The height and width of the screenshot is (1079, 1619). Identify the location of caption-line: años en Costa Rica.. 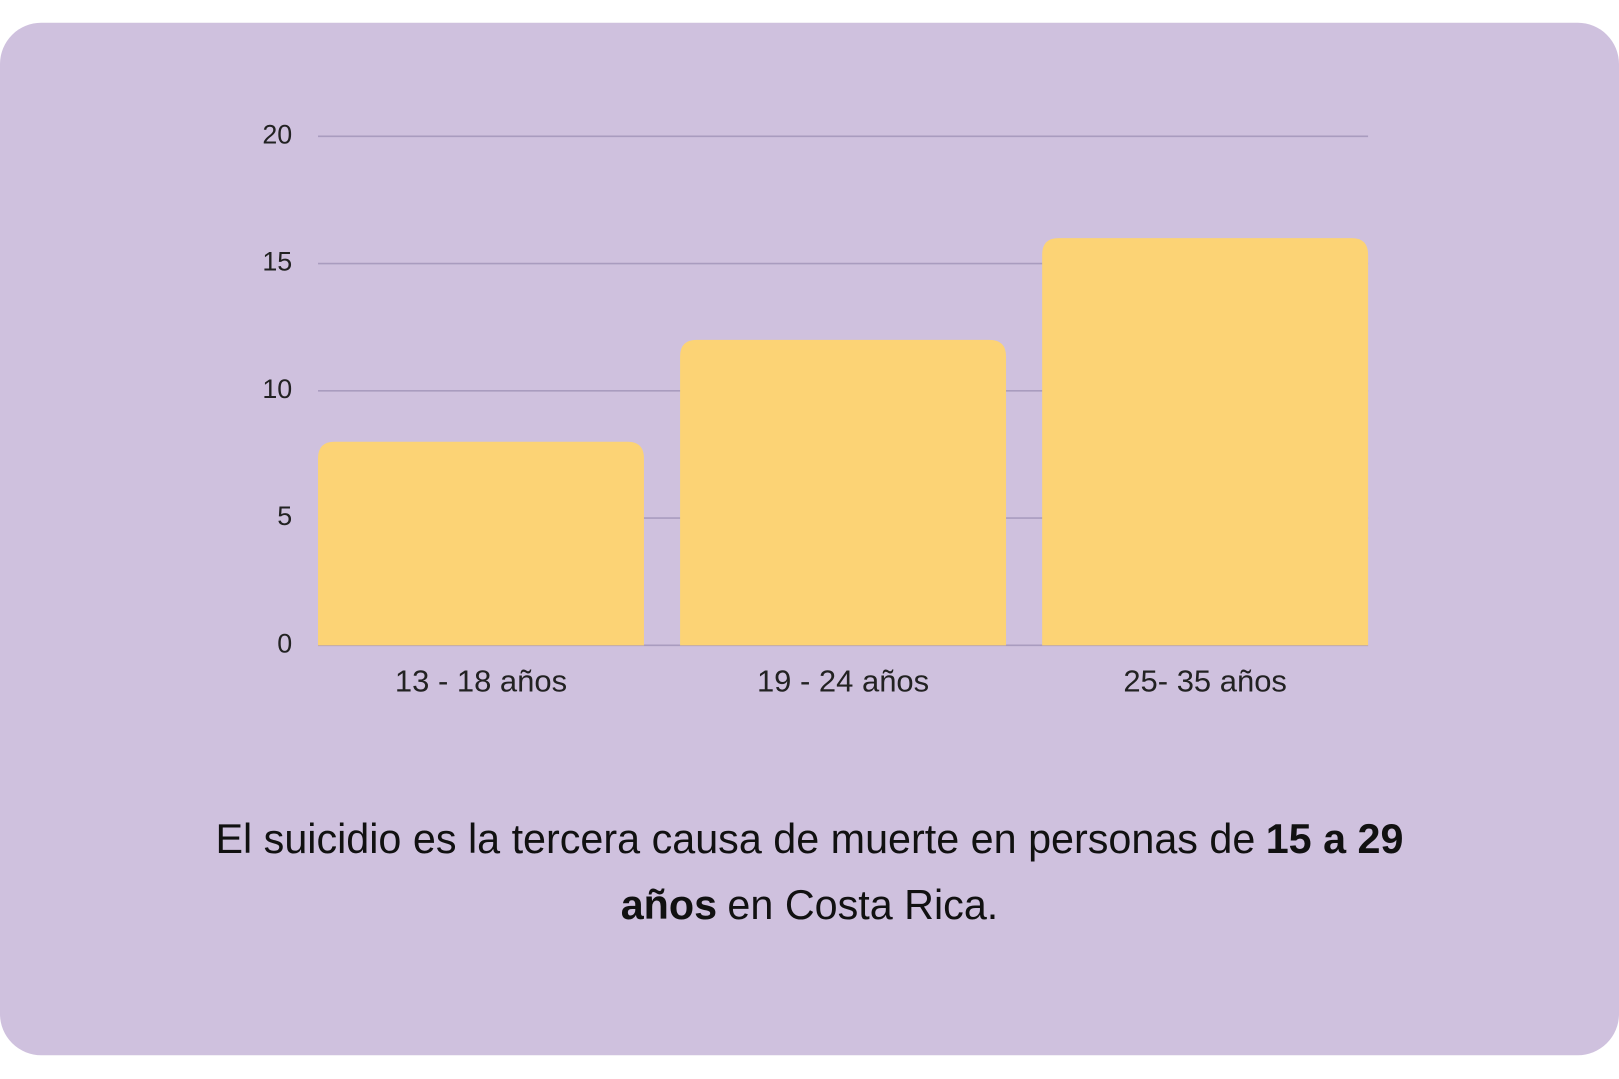
(810, 905).